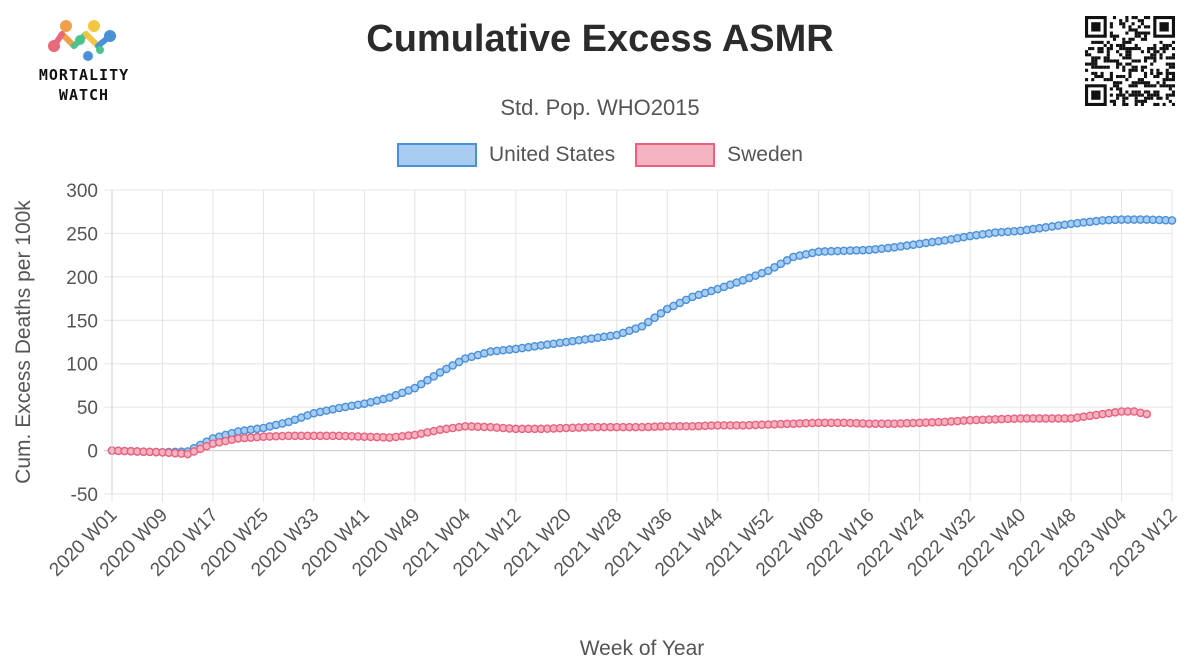 Image resolution: width=1200 pixels, height=670 pixels. What do you see at coordinates (82, 278) in the screenshot?
I see `y-tick-label: 200` at bounding box center [82, 278].